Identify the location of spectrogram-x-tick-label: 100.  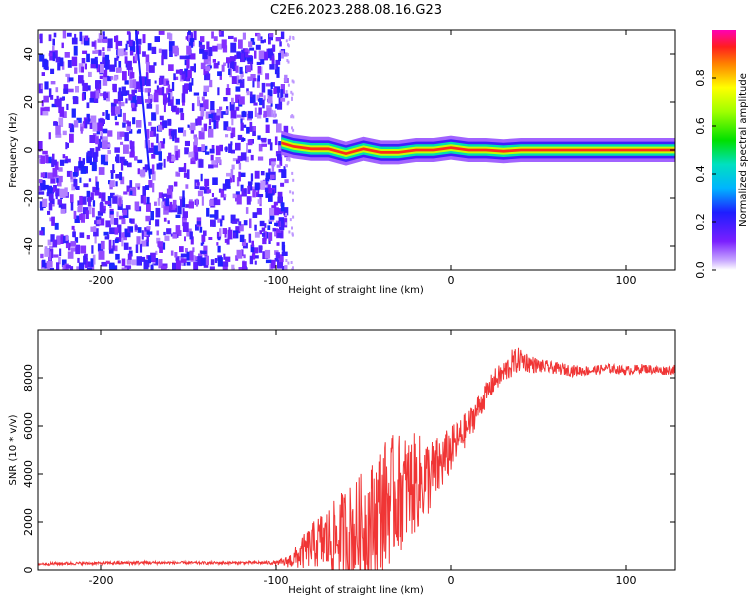
(626, 280).